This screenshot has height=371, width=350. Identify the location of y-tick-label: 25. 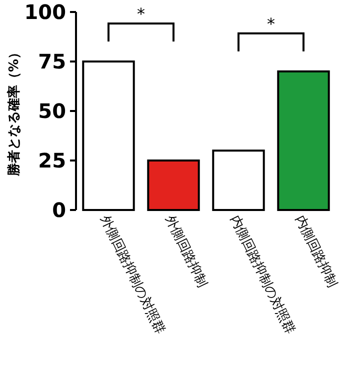
(52, 160).